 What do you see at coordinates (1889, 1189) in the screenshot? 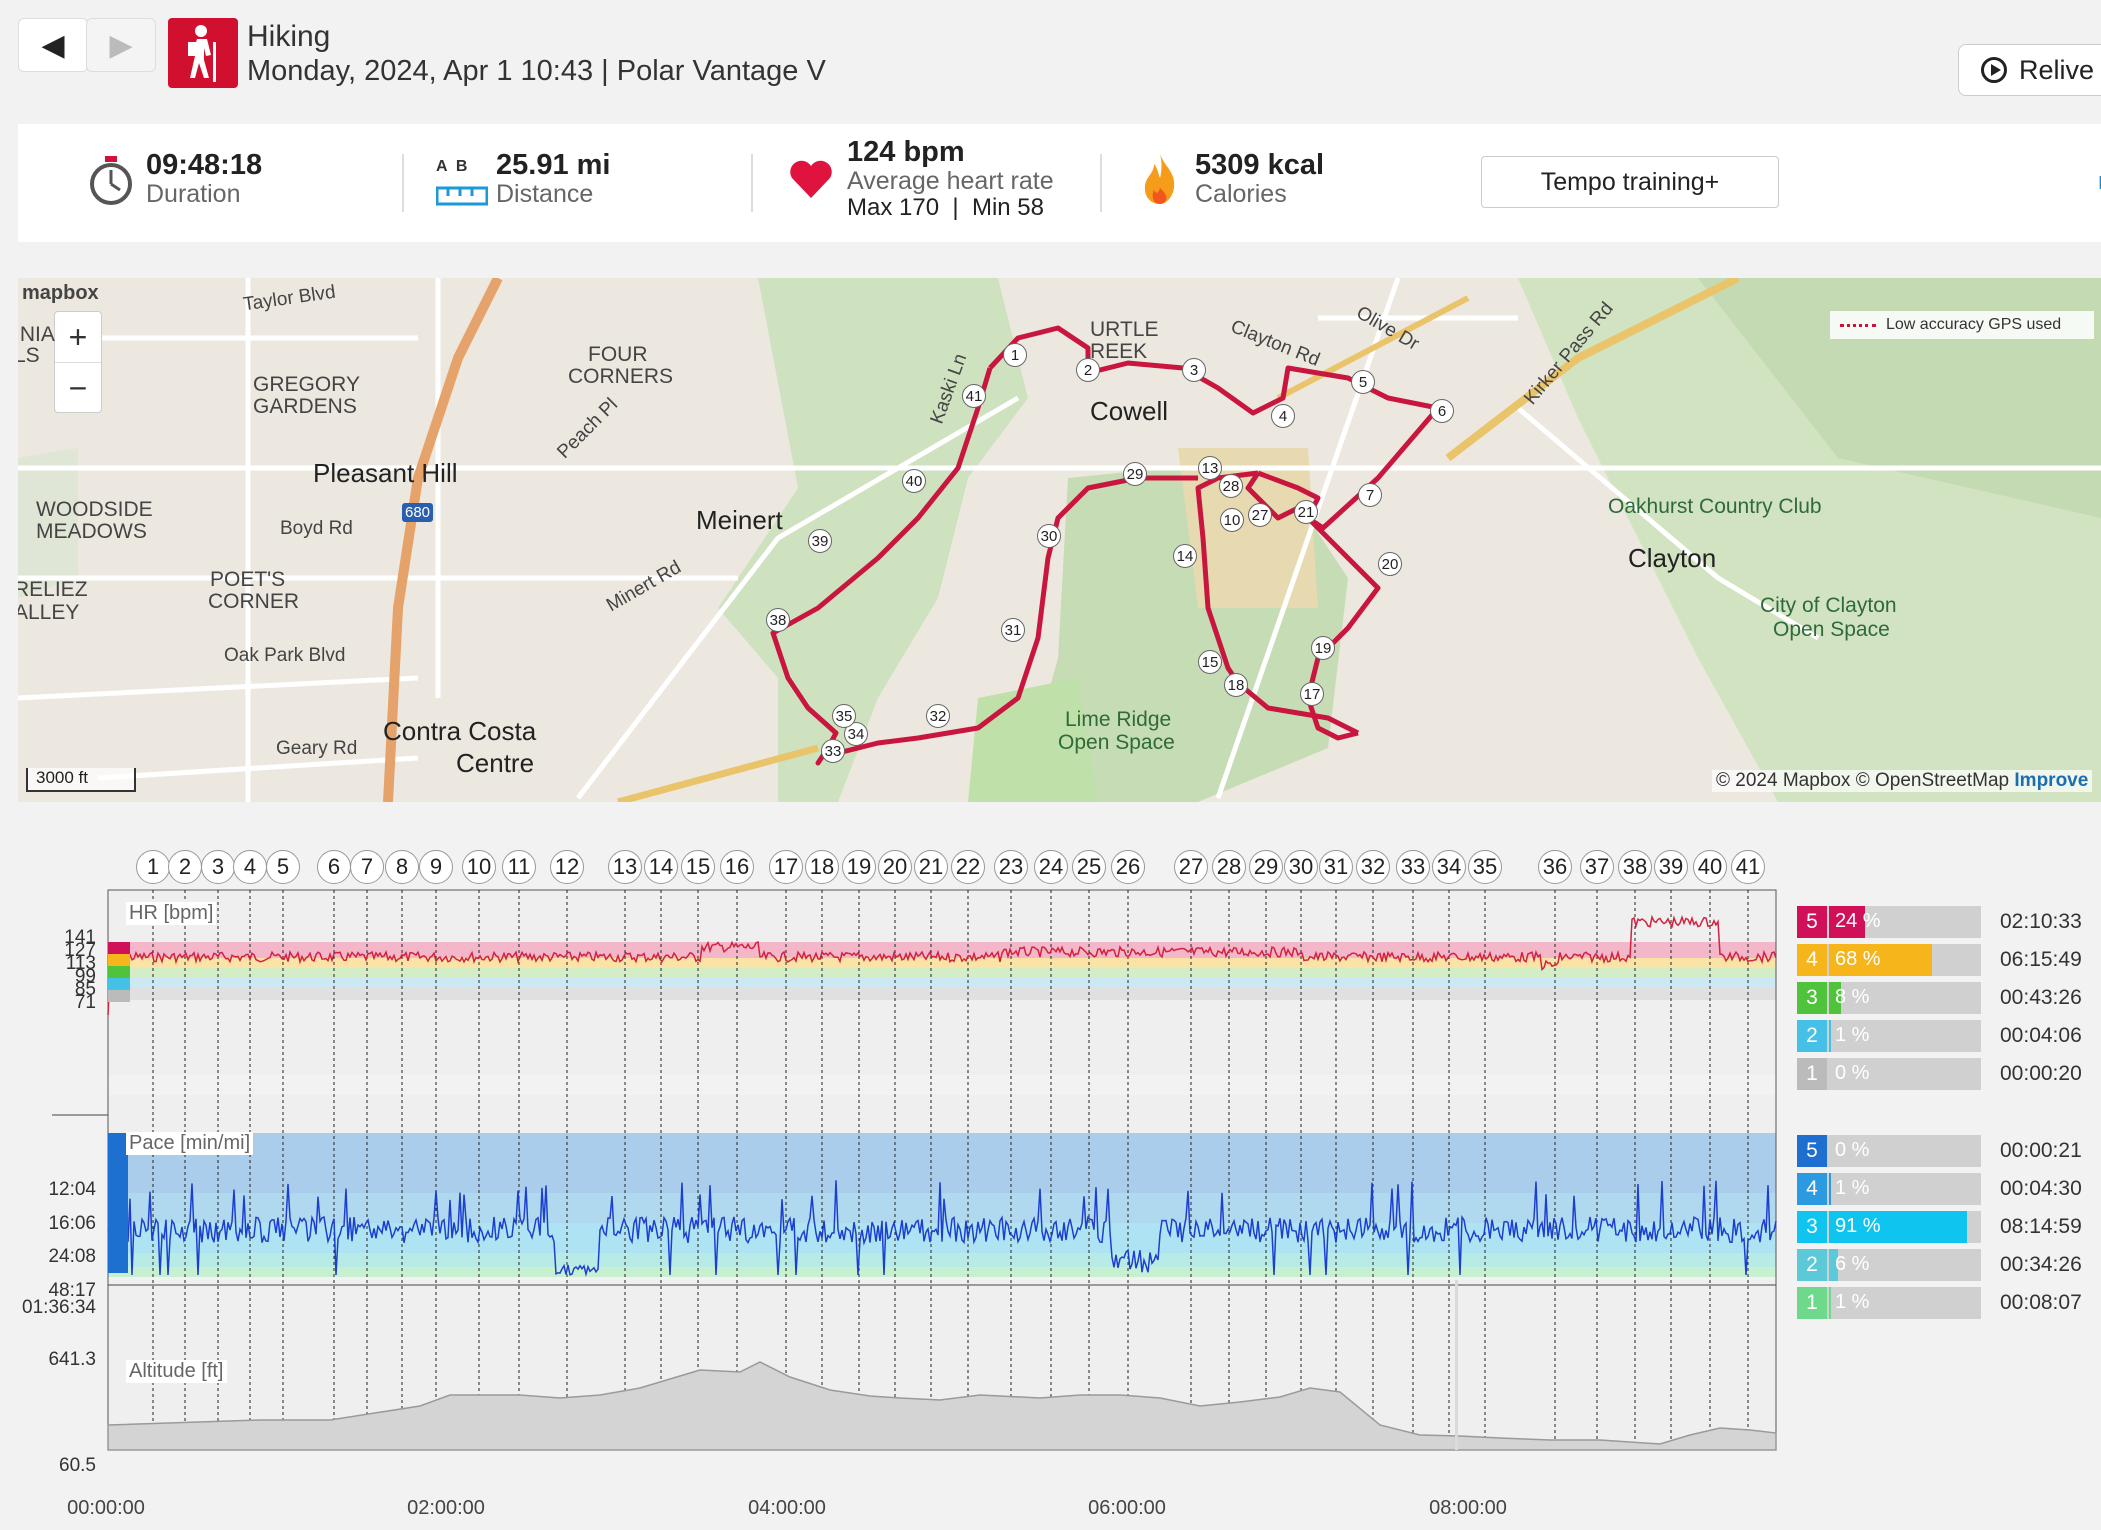
I see `zone-row: 4 1 %` at bounding box center [1889, 1189].